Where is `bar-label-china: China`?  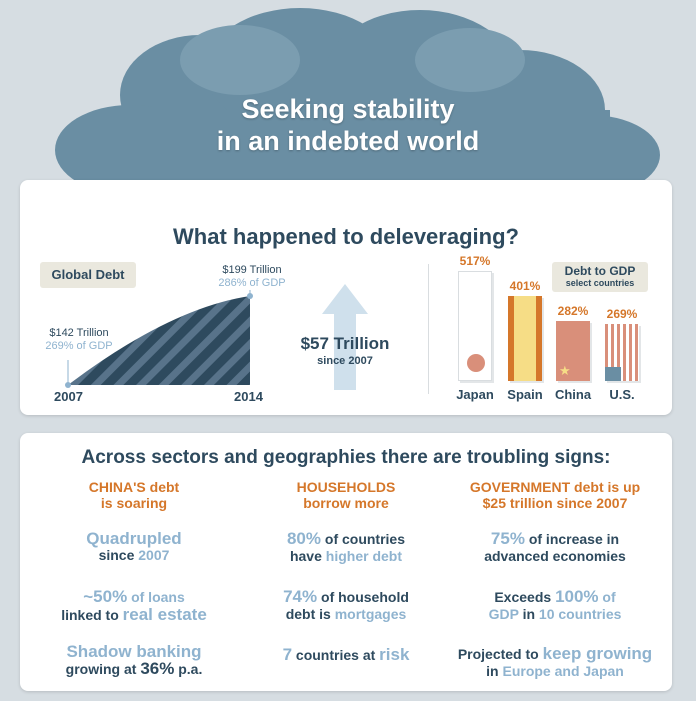 bar-label-china: China is located at coordinates (573, 394).